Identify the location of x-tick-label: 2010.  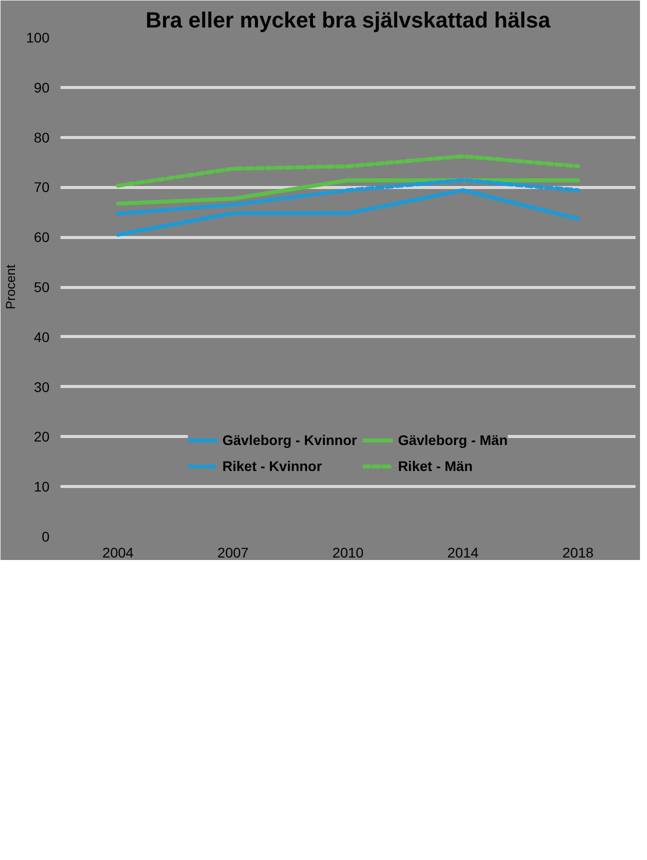
(348, 552).